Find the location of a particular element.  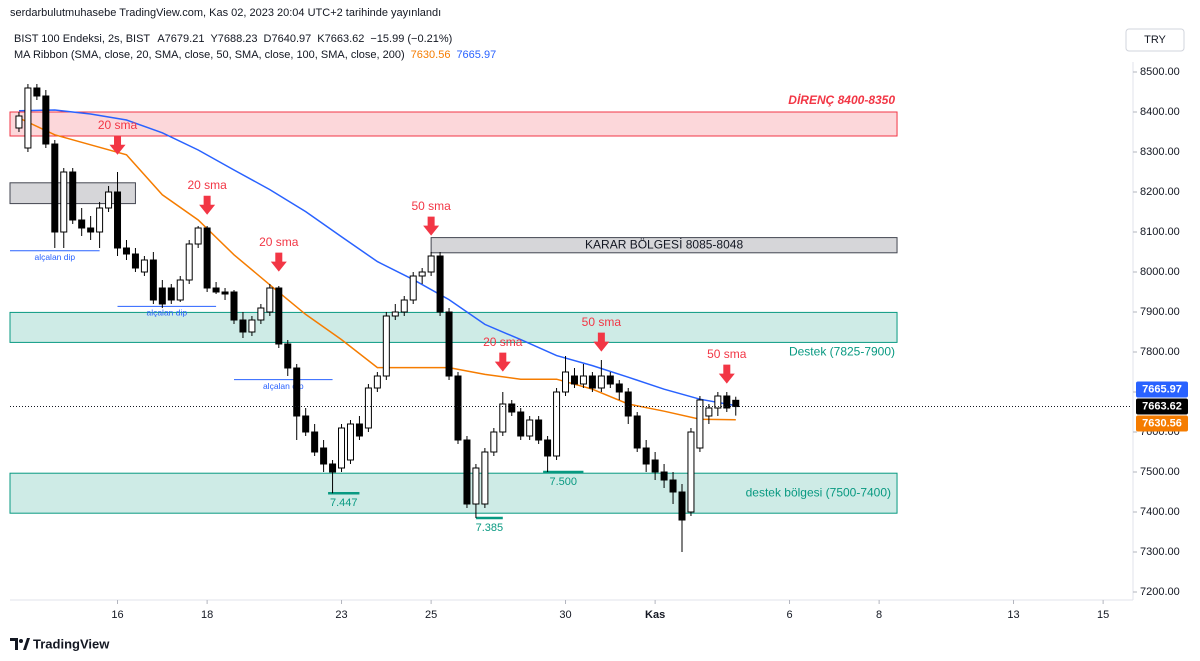

brand-logo is located at coordinates (20, 644).